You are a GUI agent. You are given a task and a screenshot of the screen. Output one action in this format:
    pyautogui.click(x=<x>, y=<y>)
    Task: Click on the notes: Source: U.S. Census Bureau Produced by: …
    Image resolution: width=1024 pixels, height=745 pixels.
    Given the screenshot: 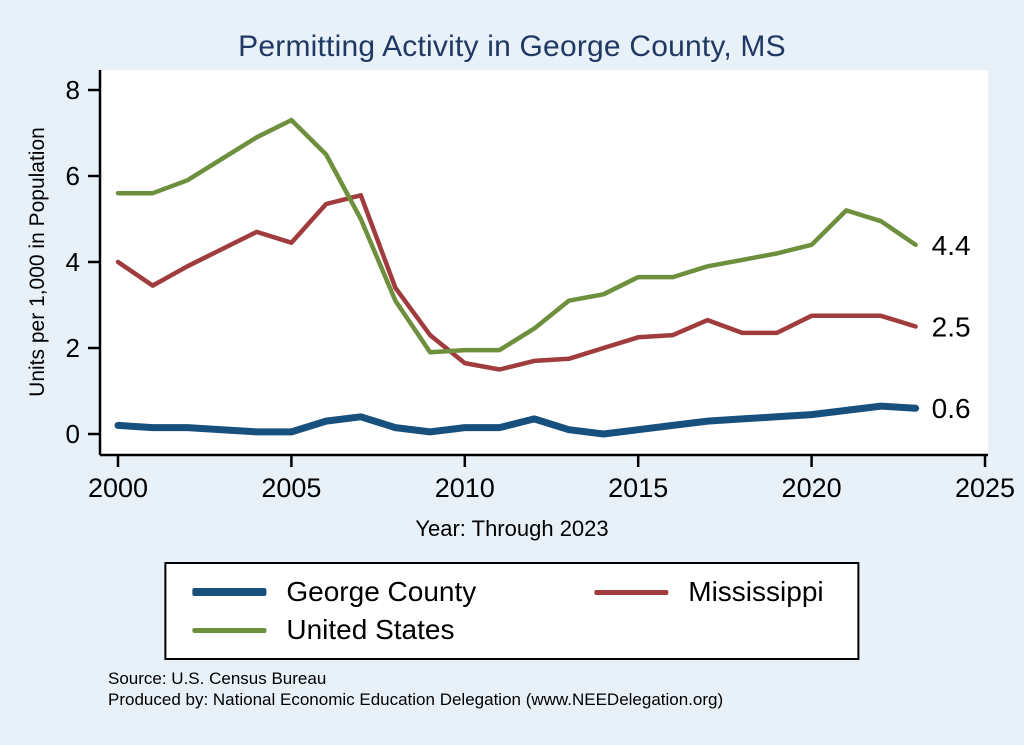 What is the action you would take?
    pyautogui.click(x=415, y=689)
    